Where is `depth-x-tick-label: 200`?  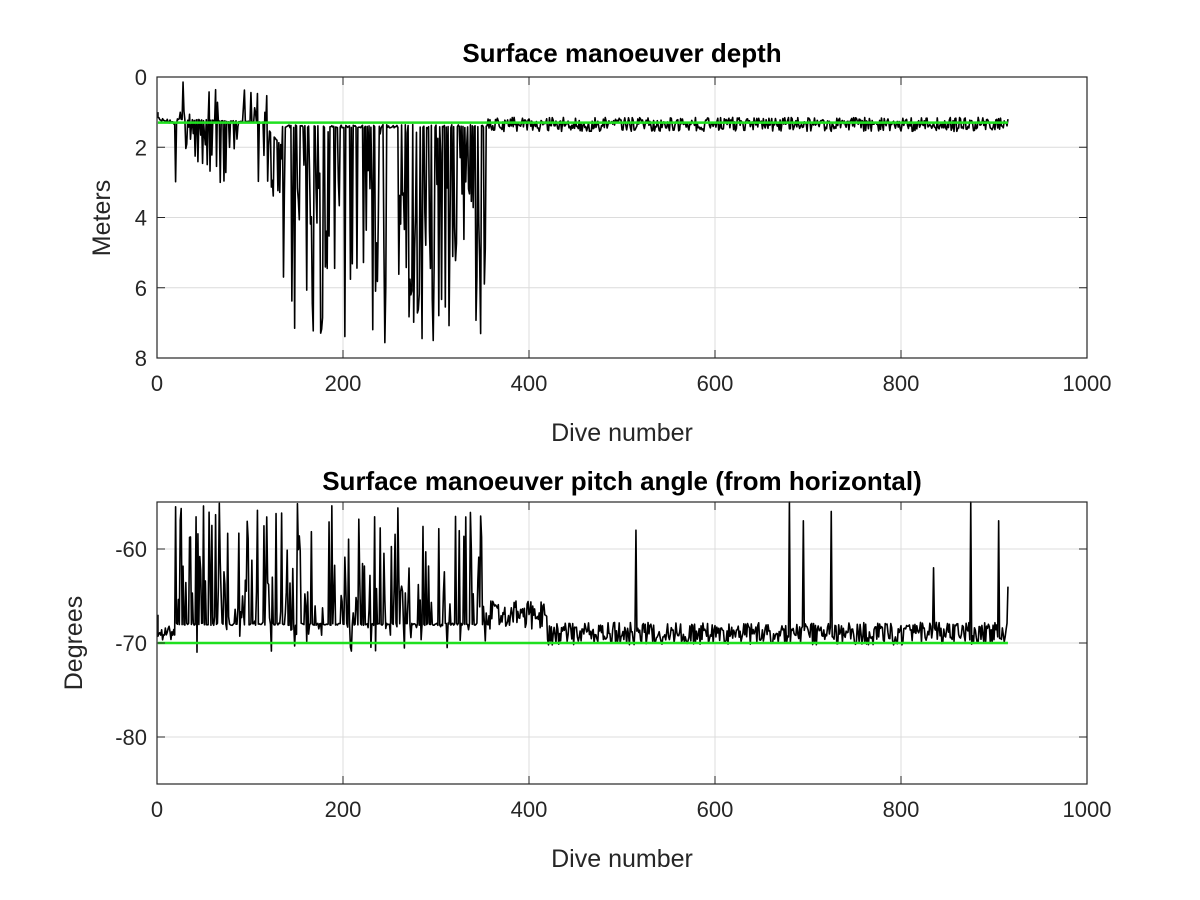
depth-x-tick-label: 200 is located at coordinates (343, 383).